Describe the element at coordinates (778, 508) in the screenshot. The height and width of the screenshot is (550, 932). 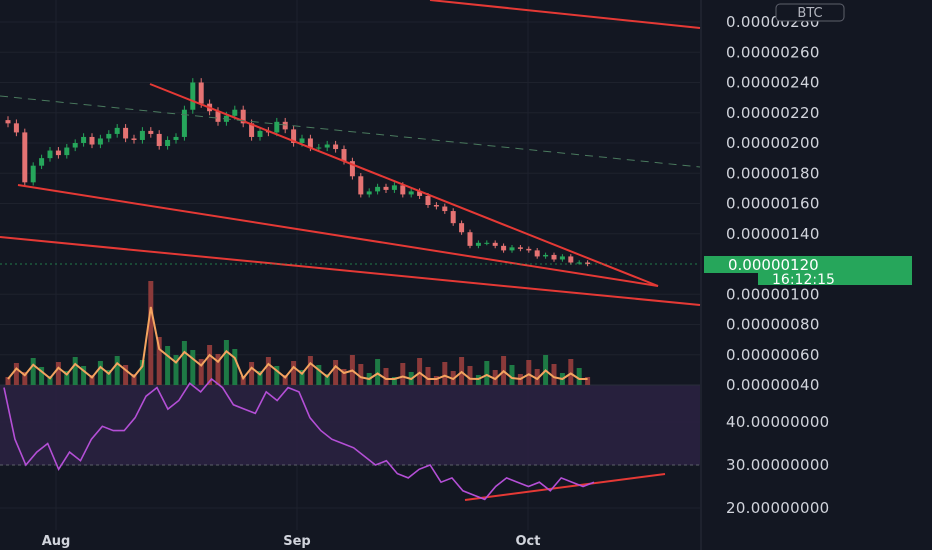
I see `osc-y-tick-label: 20.00000000` at that location.